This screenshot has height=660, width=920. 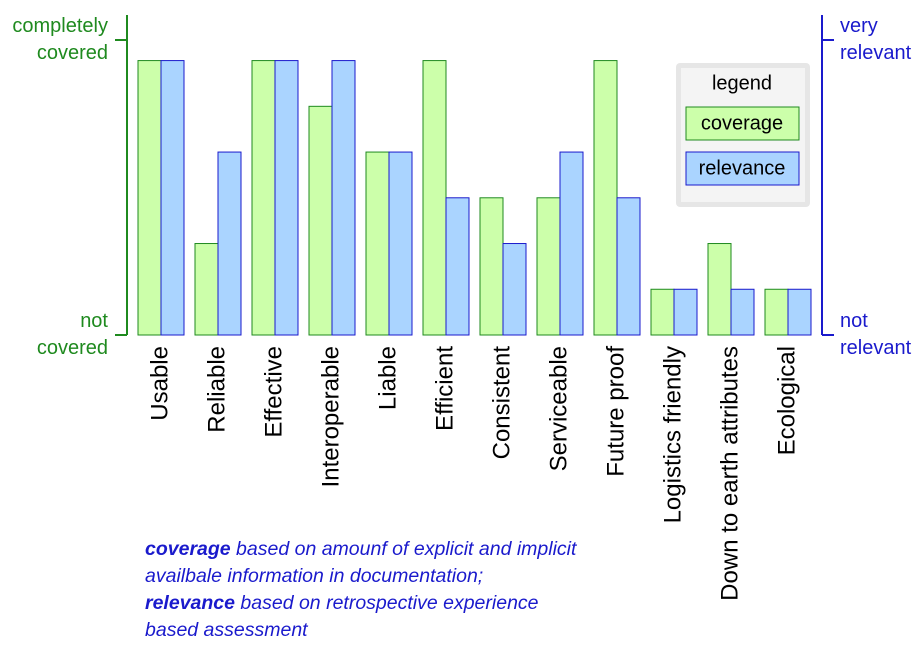 What do you see at coordinates (672, 434) in the screenshot?
I see `x-tick-label: Logistics friendly` at bounding box center [672, 434].